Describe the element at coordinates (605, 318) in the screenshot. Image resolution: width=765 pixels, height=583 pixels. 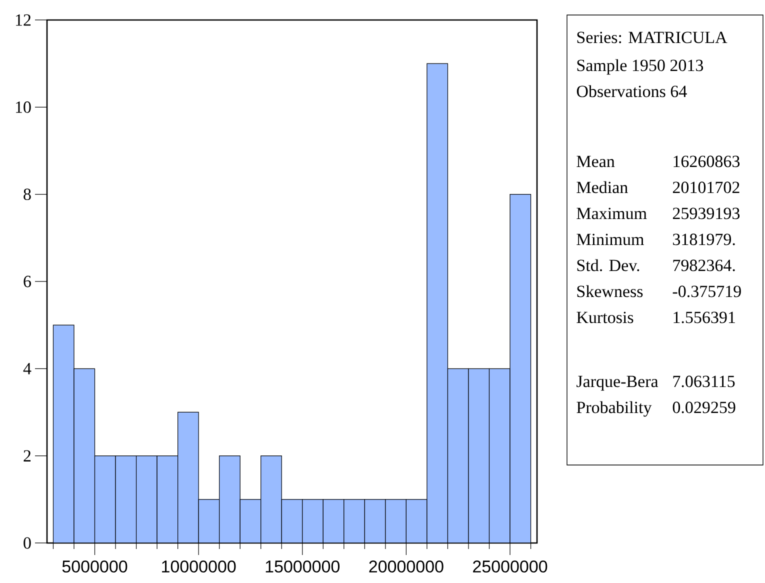
I see `text: Kurtosis` at that location.